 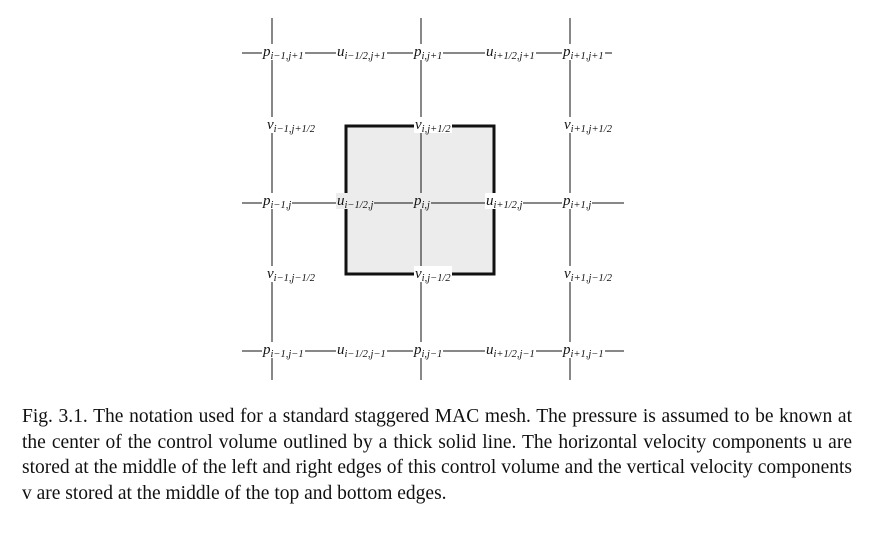 What do you see at coordinates (588, 275) in the screenshot?
I see `node-v-ip1-jm12: vi+1,j−1/2` at bounding box center [588, 275].